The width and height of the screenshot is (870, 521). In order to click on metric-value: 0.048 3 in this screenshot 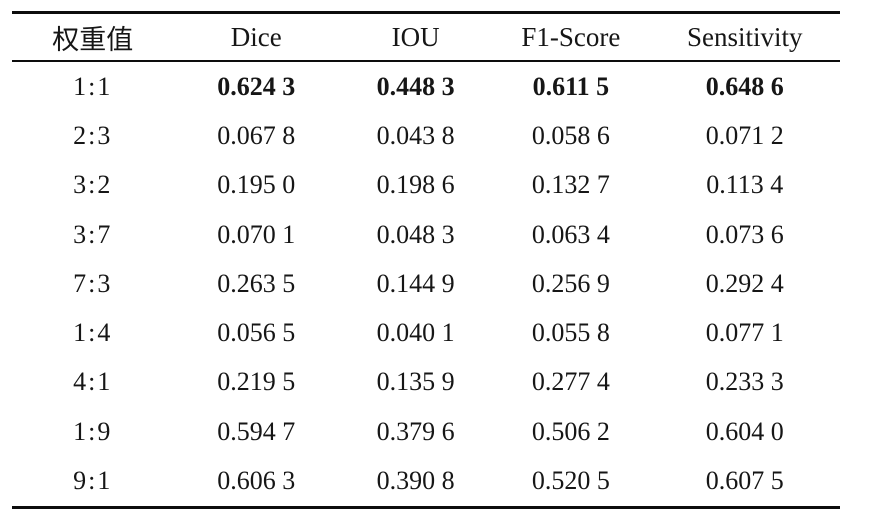, I will do `click(415, 234)`.